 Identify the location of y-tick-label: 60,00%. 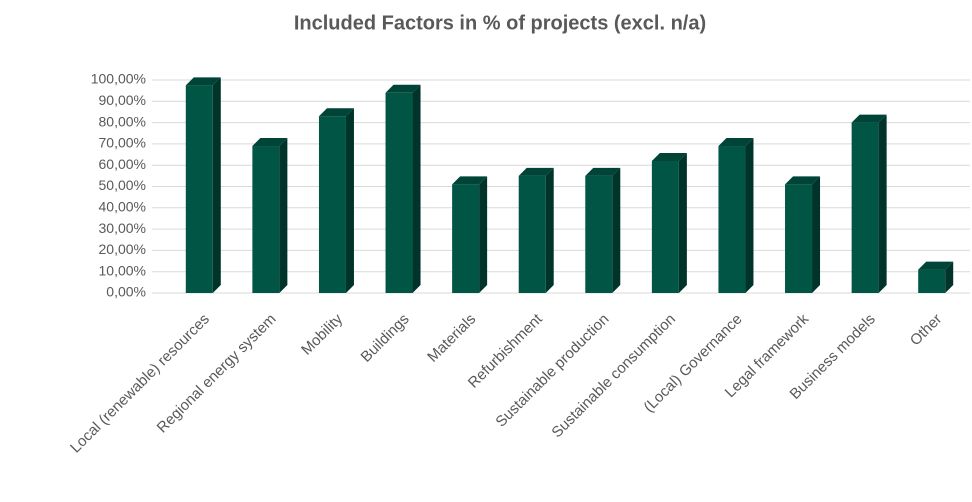
(122, 164).